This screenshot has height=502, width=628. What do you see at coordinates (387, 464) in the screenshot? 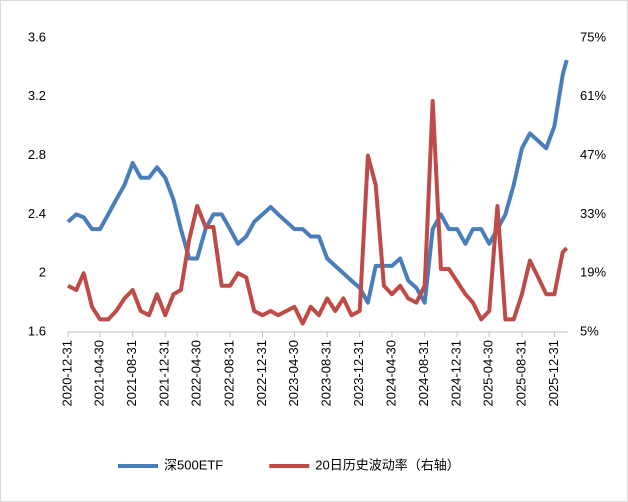
I see `legend-label: 20日历史波动率（右轴）` at bounding box center [387, 464].